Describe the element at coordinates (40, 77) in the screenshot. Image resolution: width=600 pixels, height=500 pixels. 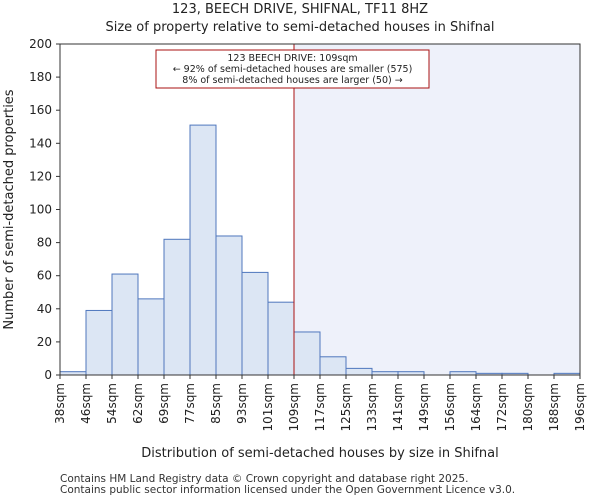
I see `y-tick-label: 180` at that location.